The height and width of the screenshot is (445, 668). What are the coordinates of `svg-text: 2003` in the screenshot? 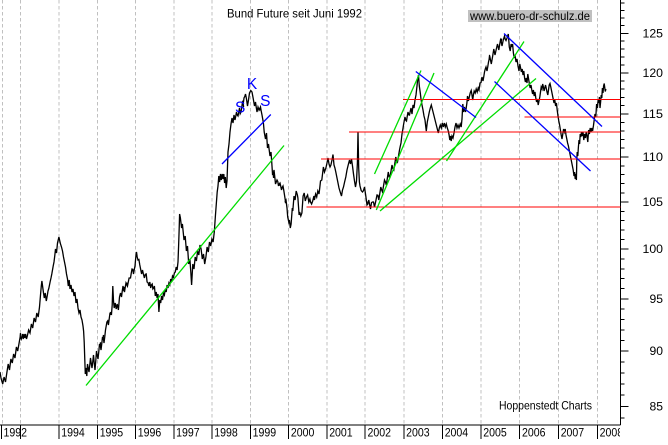 It's located at (418, 433).